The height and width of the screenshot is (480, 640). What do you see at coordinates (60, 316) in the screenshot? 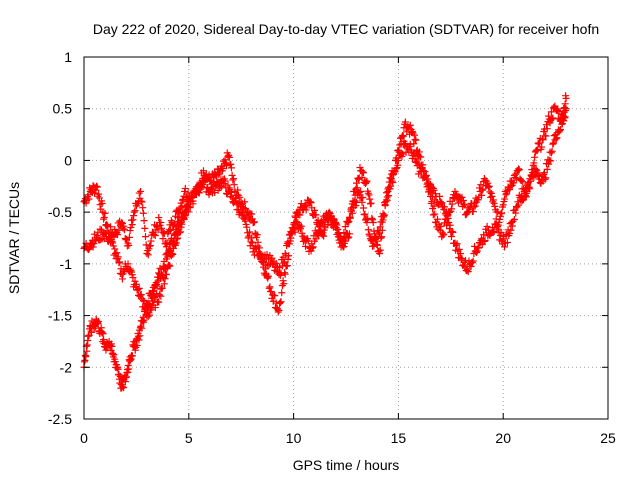
I see `y-tick-label: -1.5` at bounding box center [60, 316].